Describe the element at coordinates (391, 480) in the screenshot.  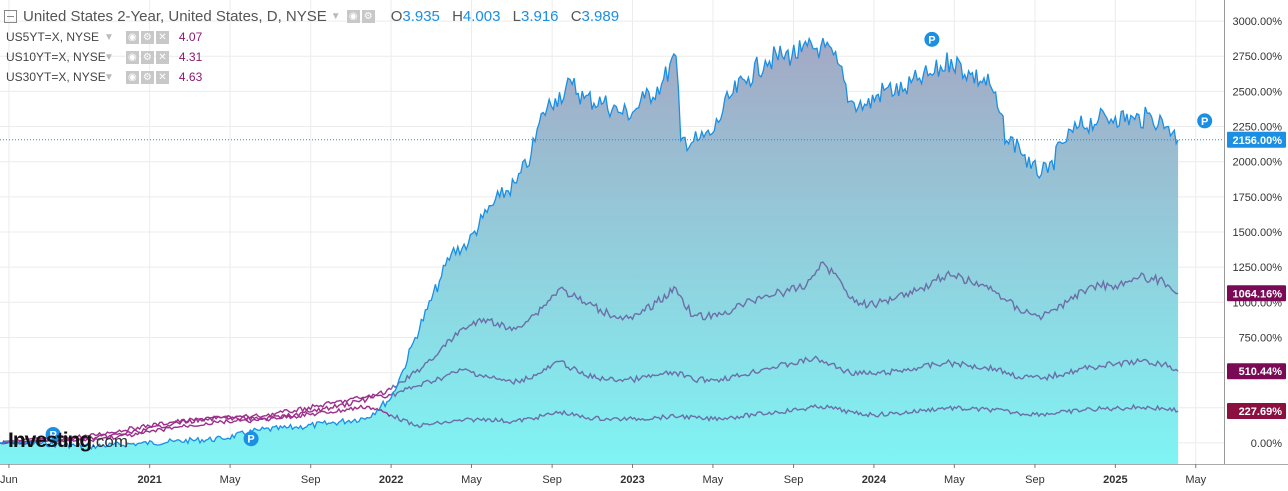
I see `x-tick-label: 2022` at that location.